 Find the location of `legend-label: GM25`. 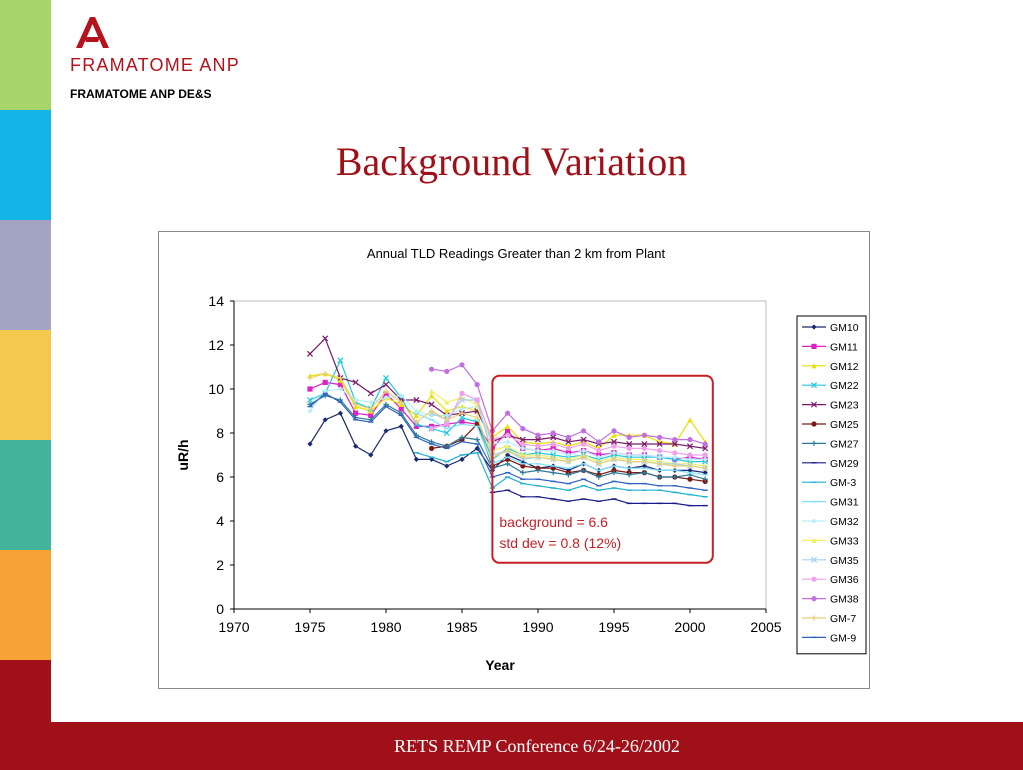

legend-label: GM25 is located at coordinates (844, 425).